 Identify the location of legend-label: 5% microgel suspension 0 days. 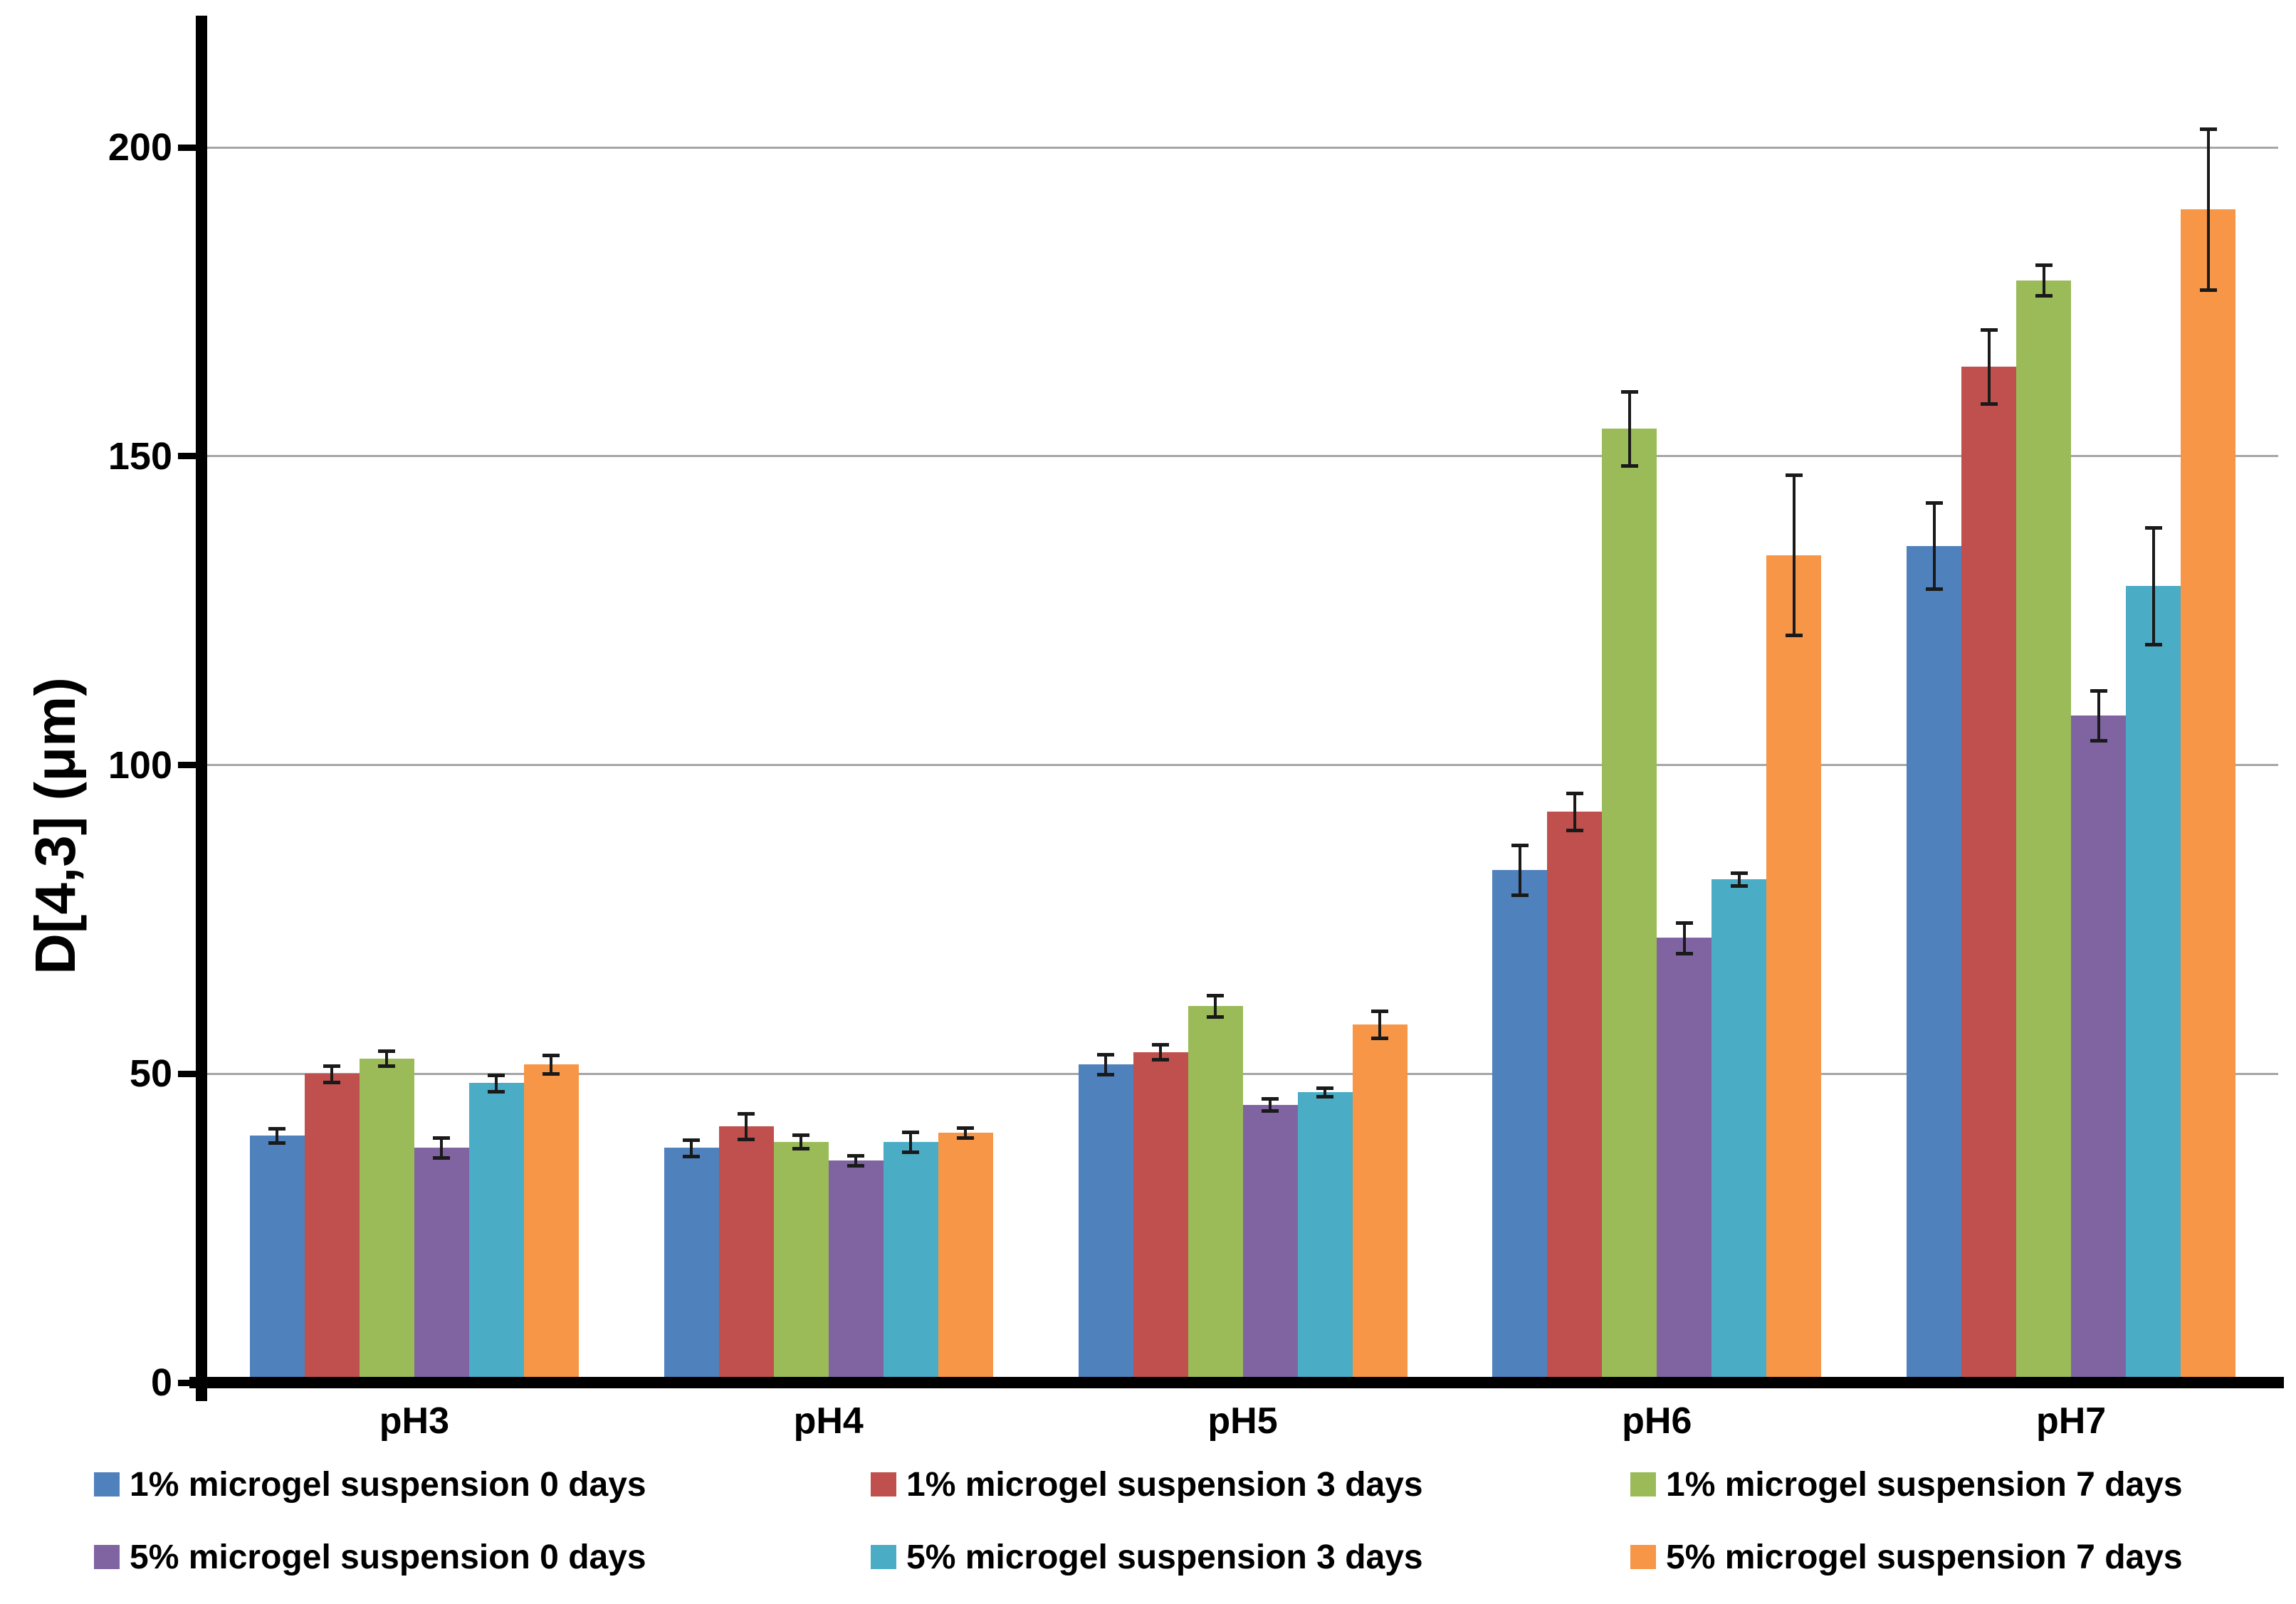
(388, 1557).